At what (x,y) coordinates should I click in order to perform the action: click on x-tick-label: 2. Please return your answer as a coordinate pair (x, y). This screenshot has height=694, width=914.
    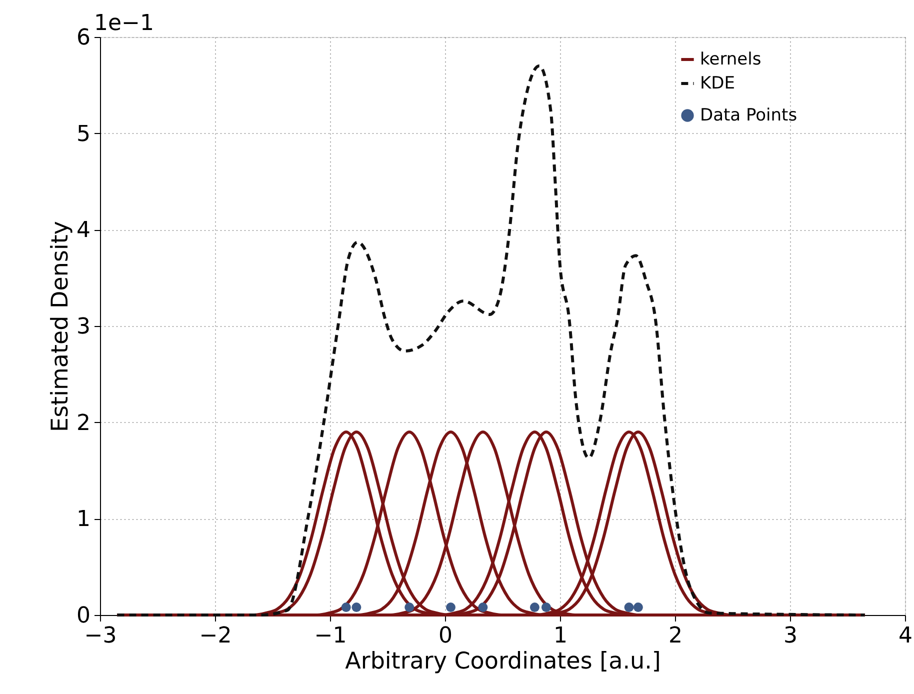
    Looking at the image, I should click on (675, 636).